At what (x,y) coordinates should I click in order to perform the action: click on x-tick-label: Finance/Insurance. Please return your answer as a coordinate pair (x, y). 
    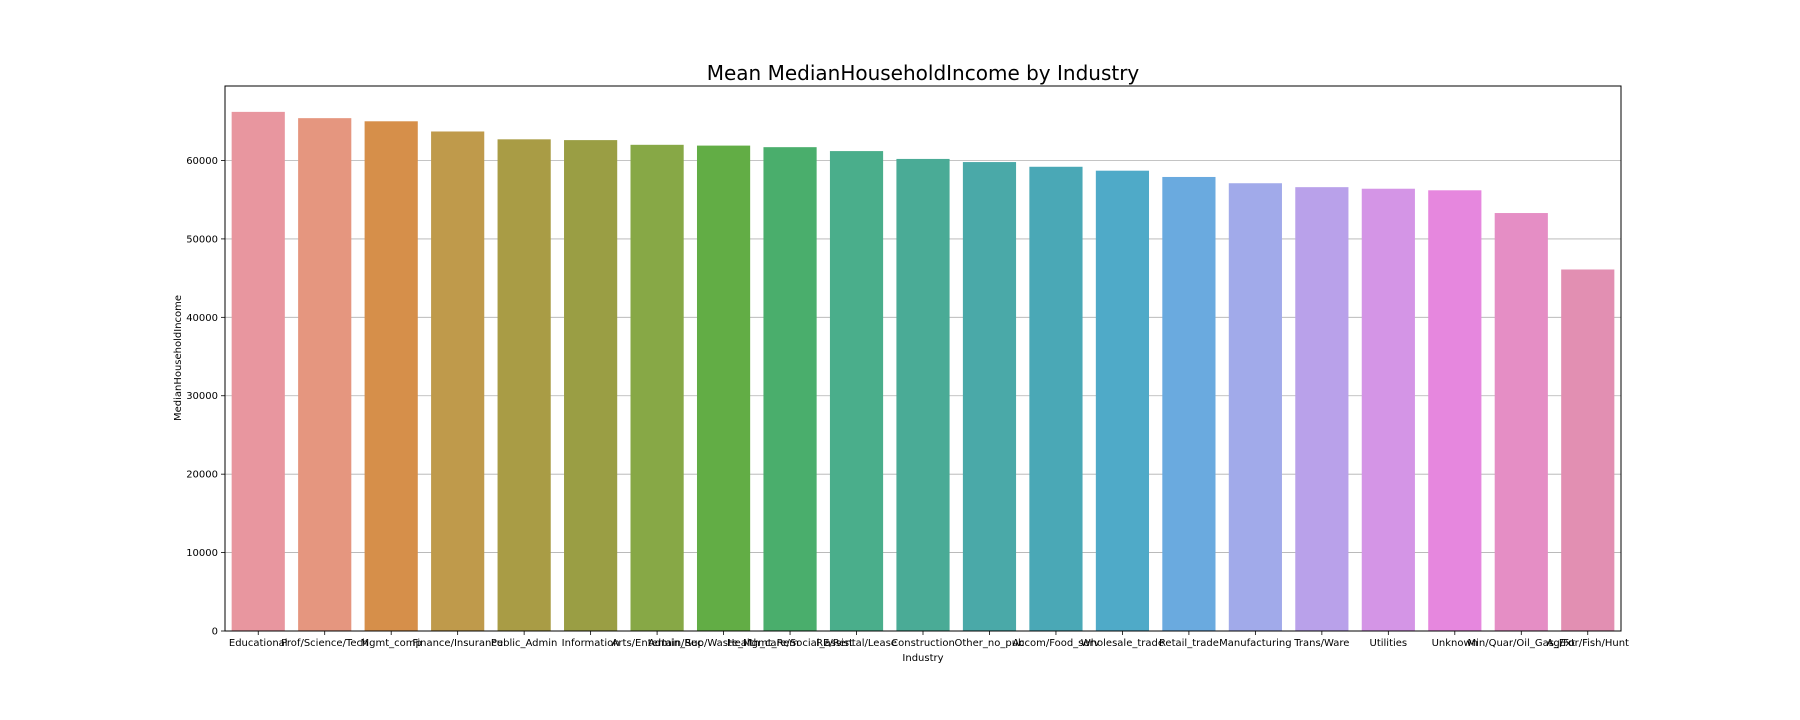
    Looking at the image, I should click on (457, 643).